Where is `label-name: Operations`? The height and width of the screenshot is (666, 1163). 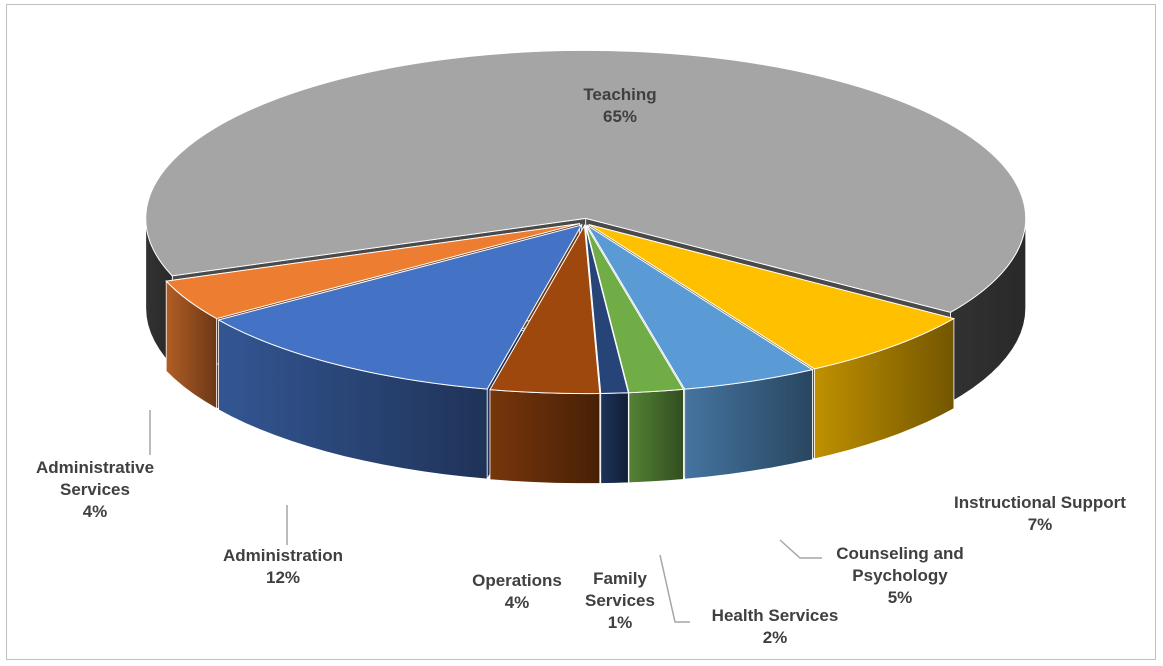 label-name: Operations is located at coordinates (517, 580).